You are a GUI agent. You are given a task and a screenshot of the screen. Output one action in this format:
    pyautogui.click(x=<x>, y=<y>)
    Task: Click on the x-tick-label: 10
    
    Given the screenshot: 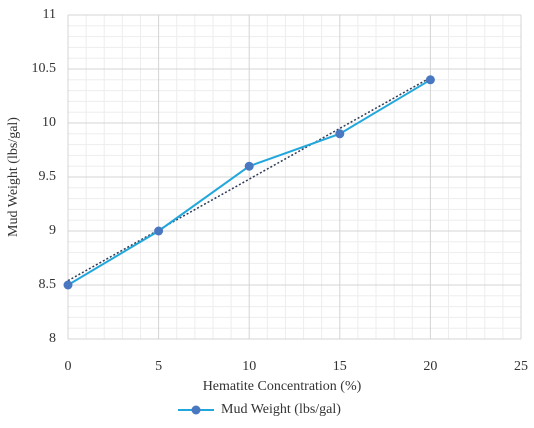 What is the action you would take?
    pyautogui.click(x=249, y=366)
    